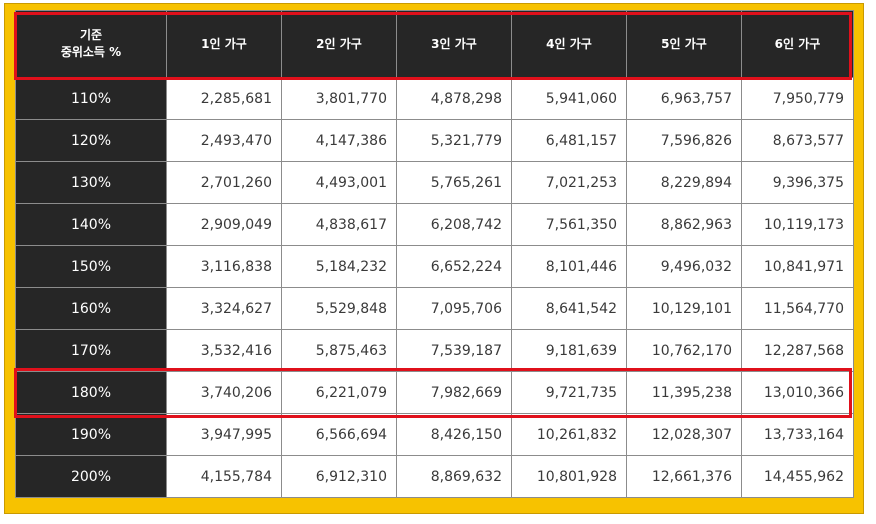  What do you see at coordinates (569, 224) in the screenshot?
I see `income-cell-household-4: 7,561,350` at bounding box center [569, 224].